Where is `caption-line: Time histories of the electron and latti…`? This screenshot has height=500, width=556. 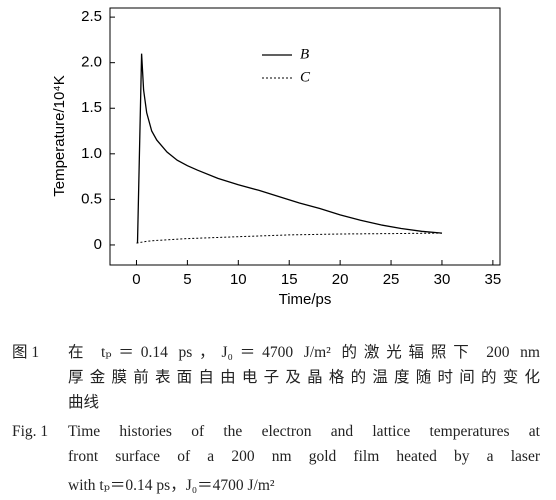
caption-line: Time histories of the electron and latti… is located at coordinates (304, 431).